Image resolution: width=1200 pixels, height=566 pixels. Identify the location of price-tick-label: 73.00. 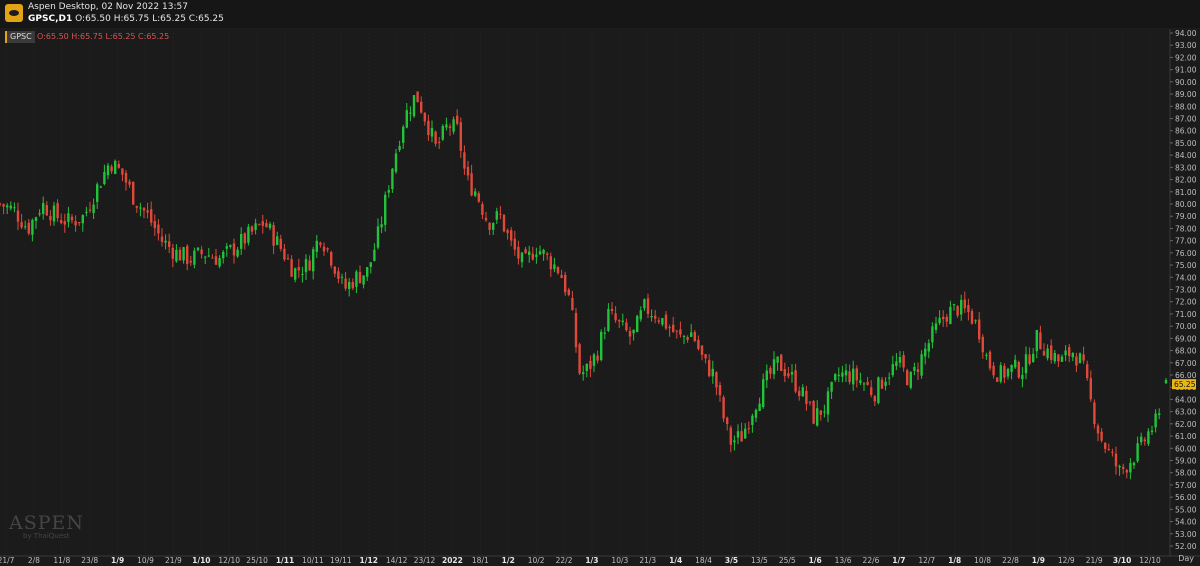
(1186, 290).